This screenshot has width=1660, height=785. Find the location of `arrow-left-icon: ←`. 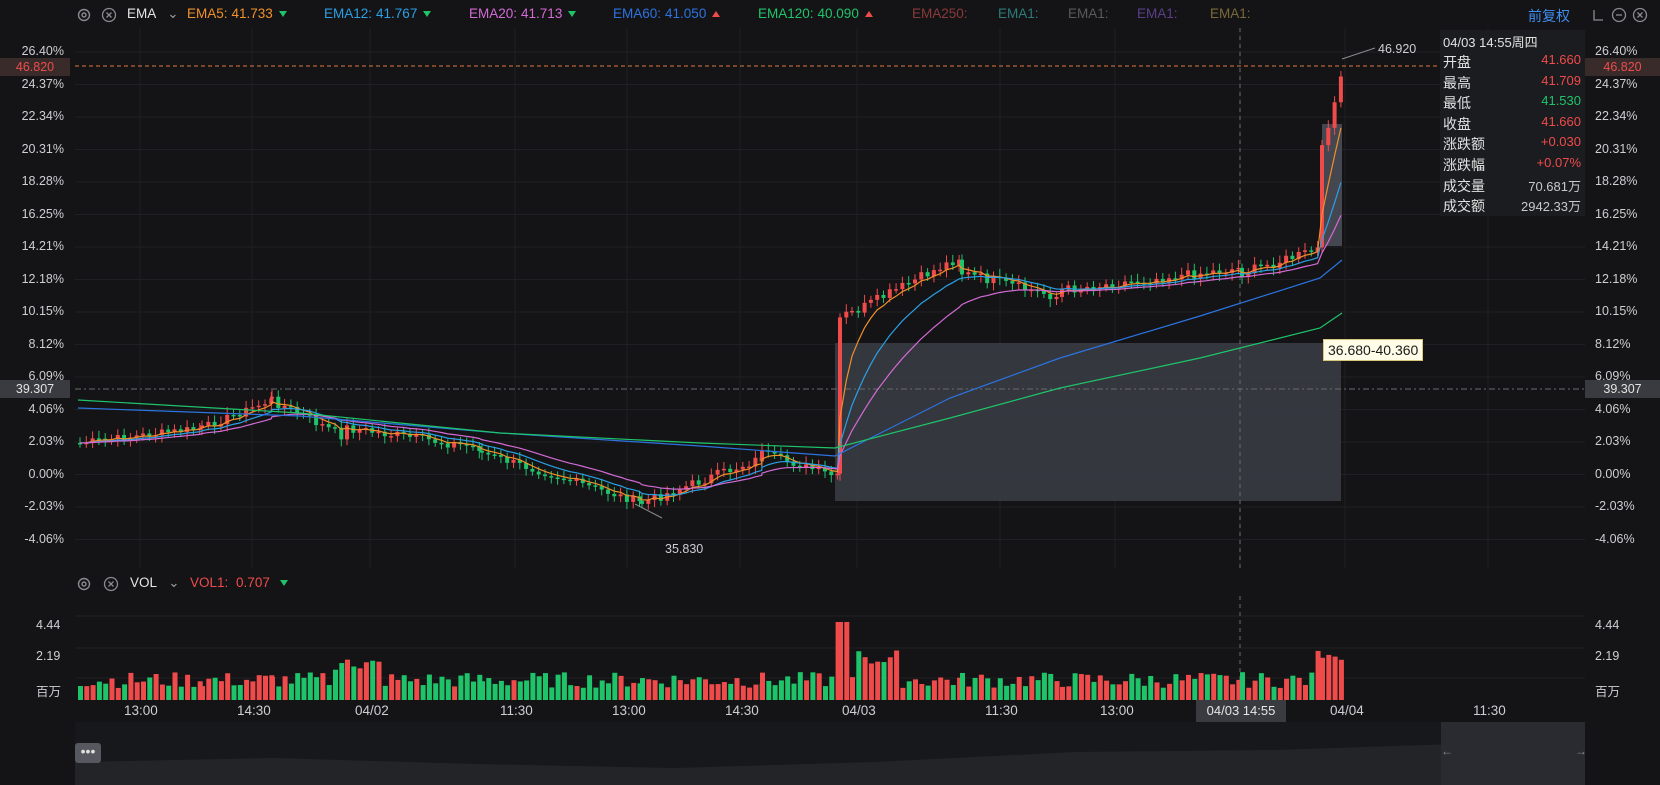

arrow-left-icon: ← is located at coordinates (1447, 751).